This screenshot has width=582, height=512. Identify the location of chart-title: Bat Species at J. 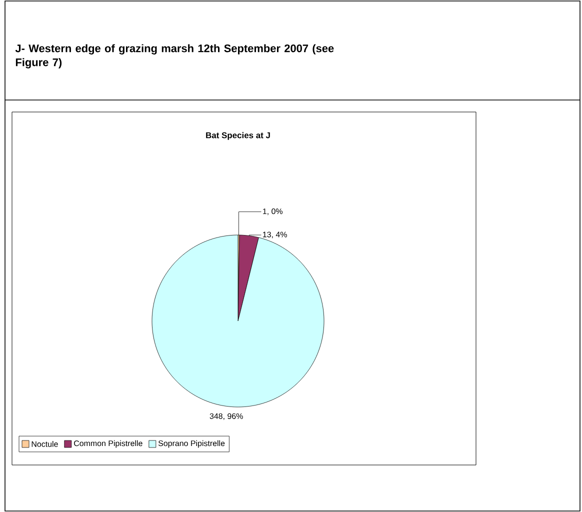
(238, 136).